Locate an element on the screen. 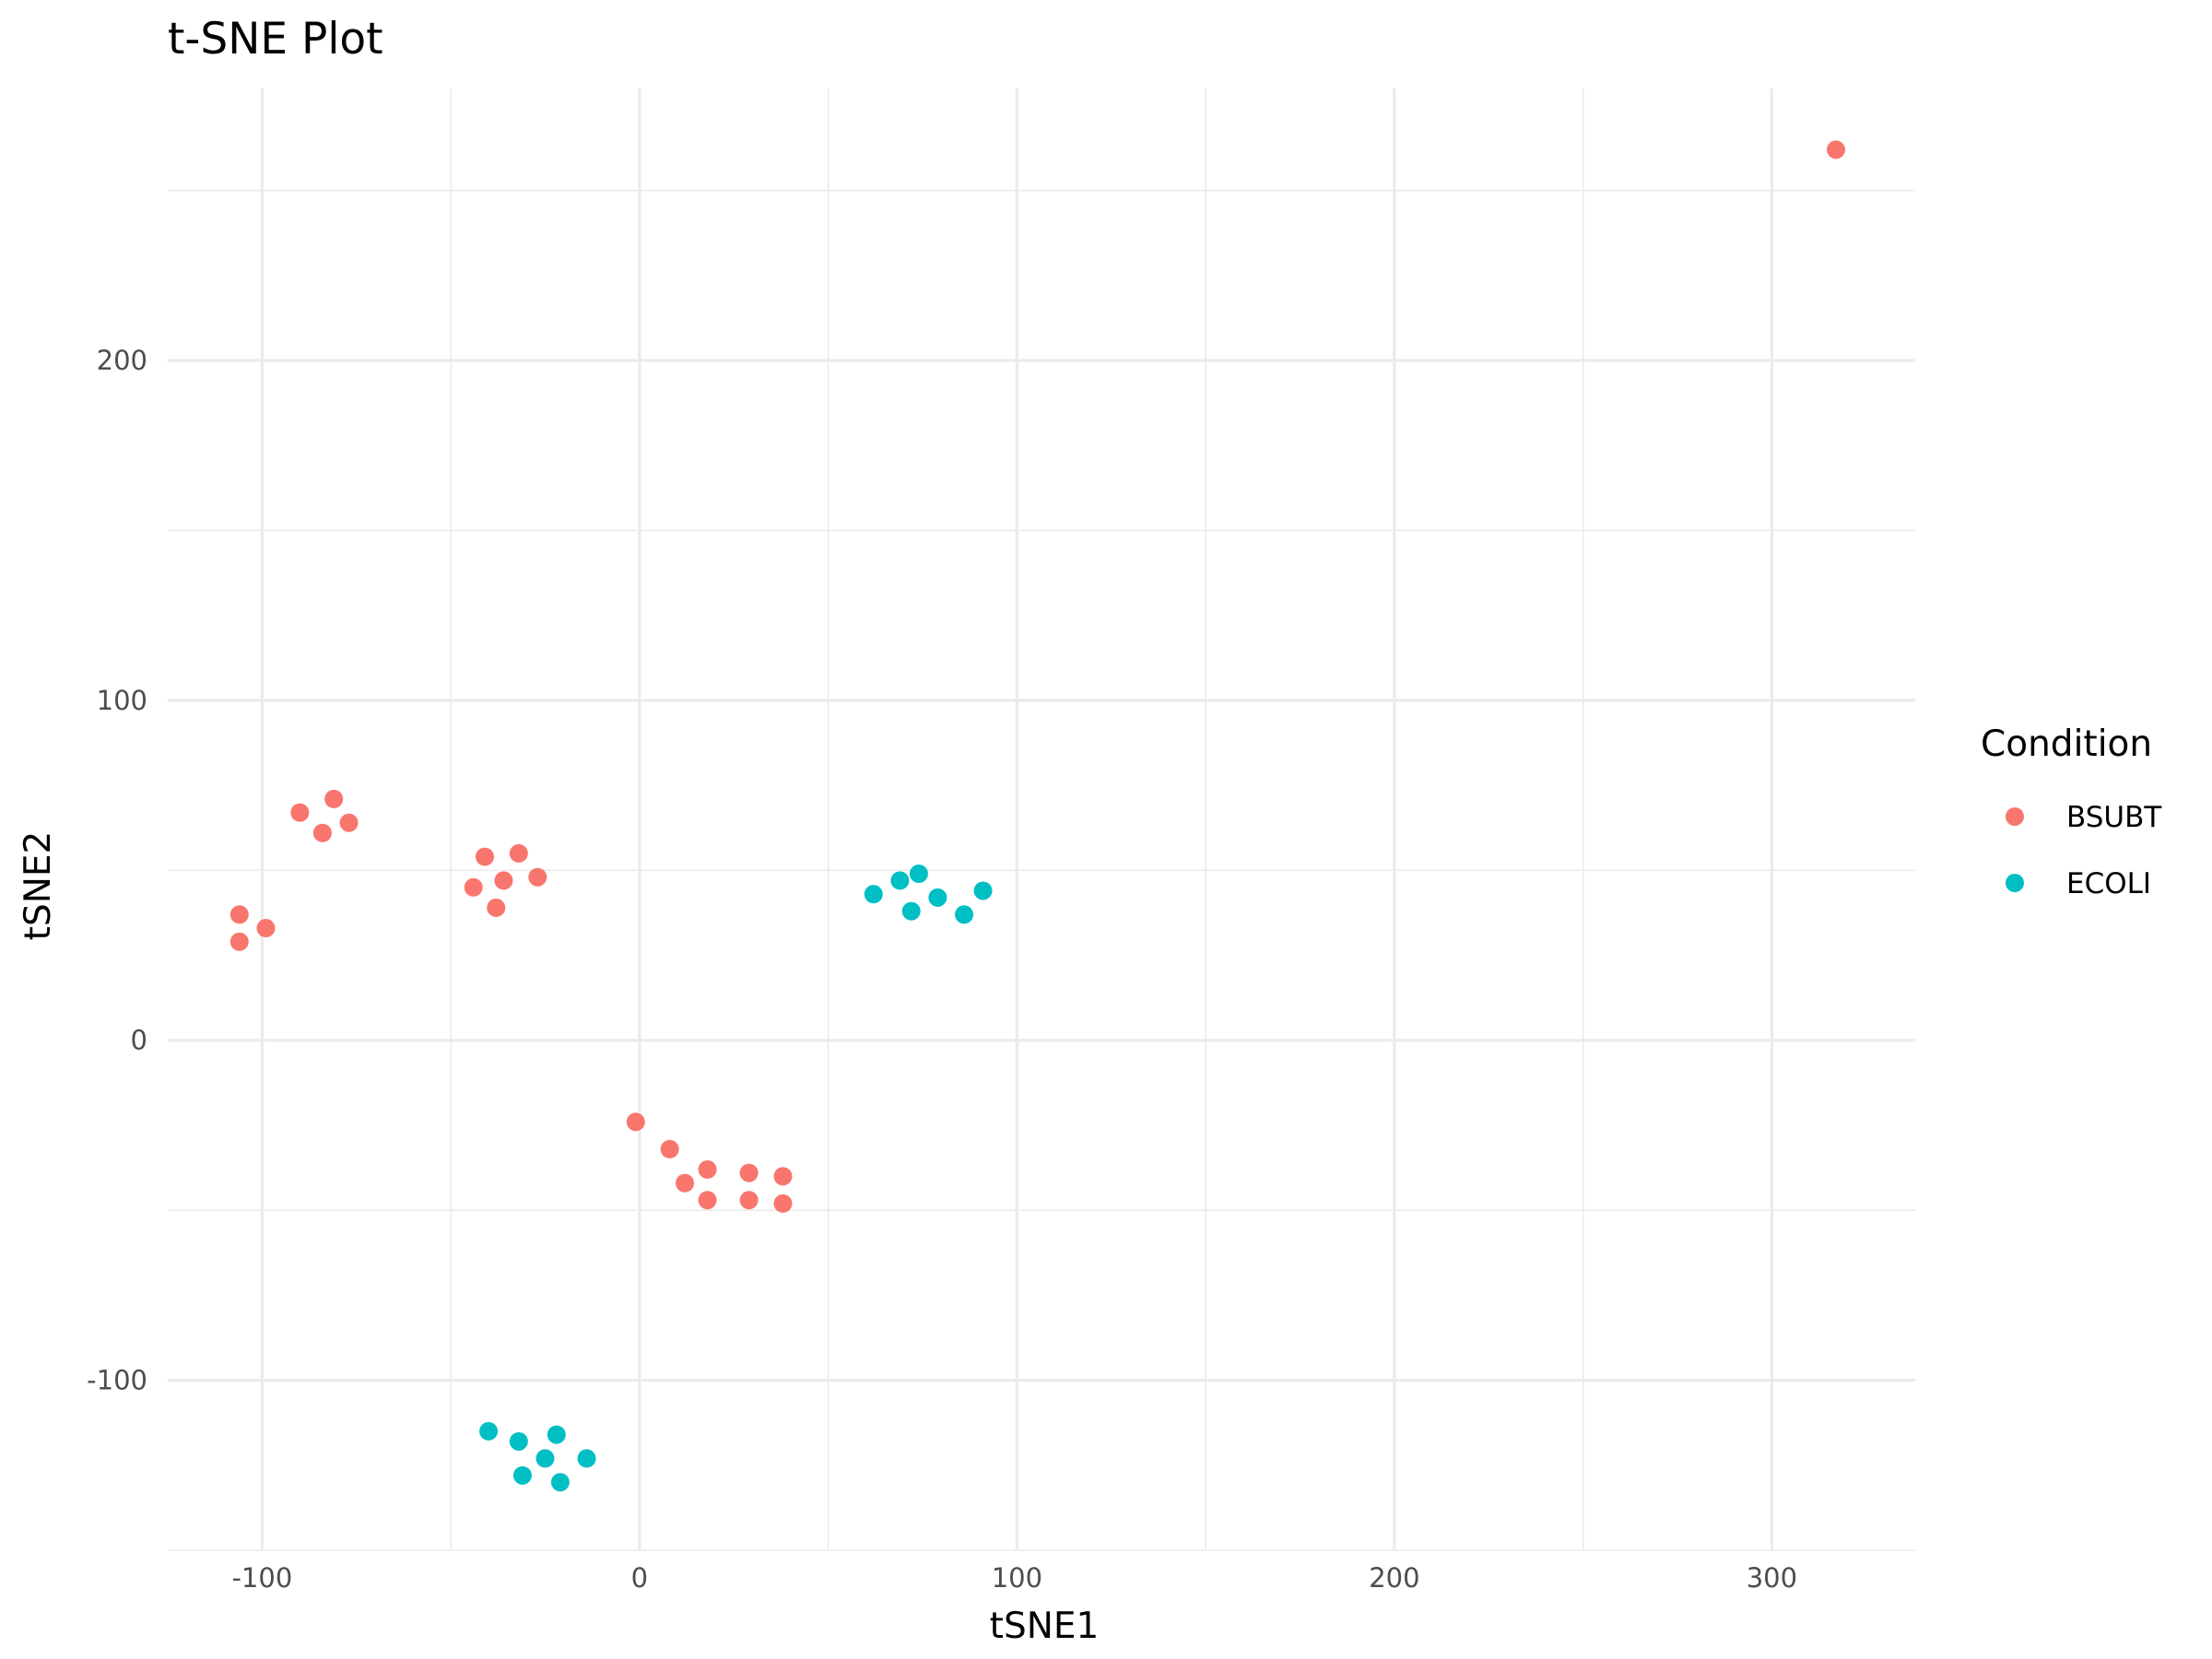 Image resolution: width=2212 pixels, height=1659 pixels. legend: Condition BSUBT ECOLI is located at coordinates (2071, 812).